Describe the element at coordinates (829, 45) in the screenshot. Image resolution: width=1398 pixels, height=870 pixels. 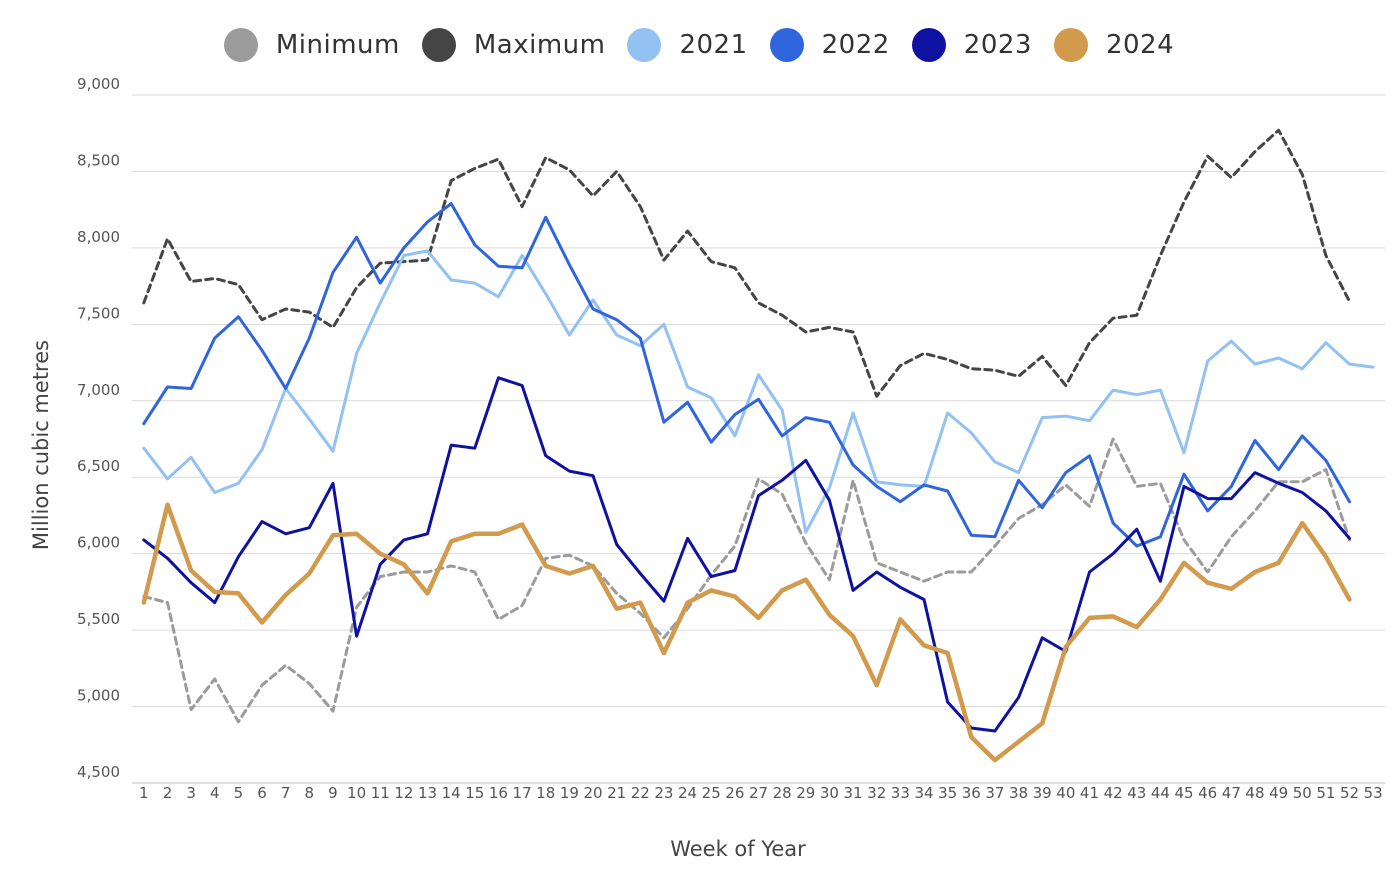
I see `legend-item-2022: 2022` at that location.